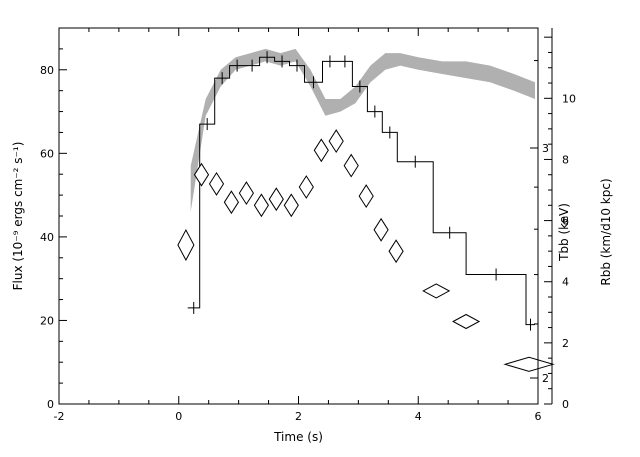 The width and height of the screenshot is (640, 457). I want to click on right-R-tick-label: 10, so click(569, 98).